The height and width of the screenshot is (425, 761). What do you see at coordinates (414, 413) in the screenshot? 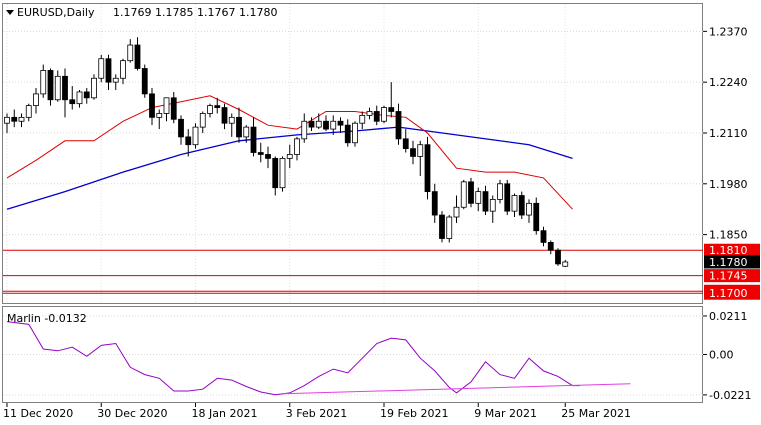
I see `time-tick-label: 19 Feb 2021` at bounding box center [414, 413].